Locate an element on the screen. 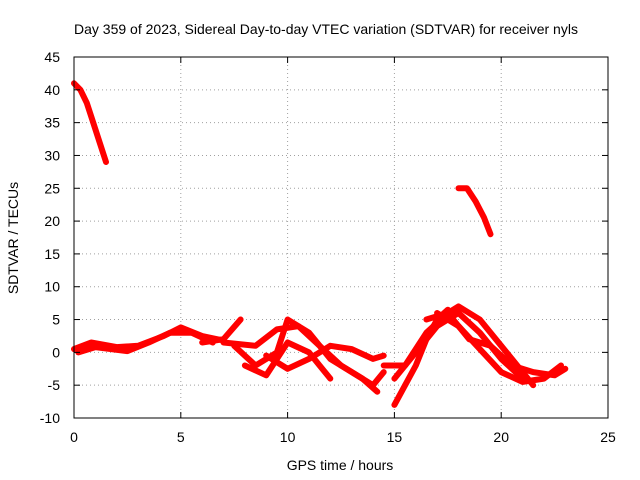 The height and width of the screenshot is (480, 640). x-tick-label: 5 is located at coordinates (181, 437).